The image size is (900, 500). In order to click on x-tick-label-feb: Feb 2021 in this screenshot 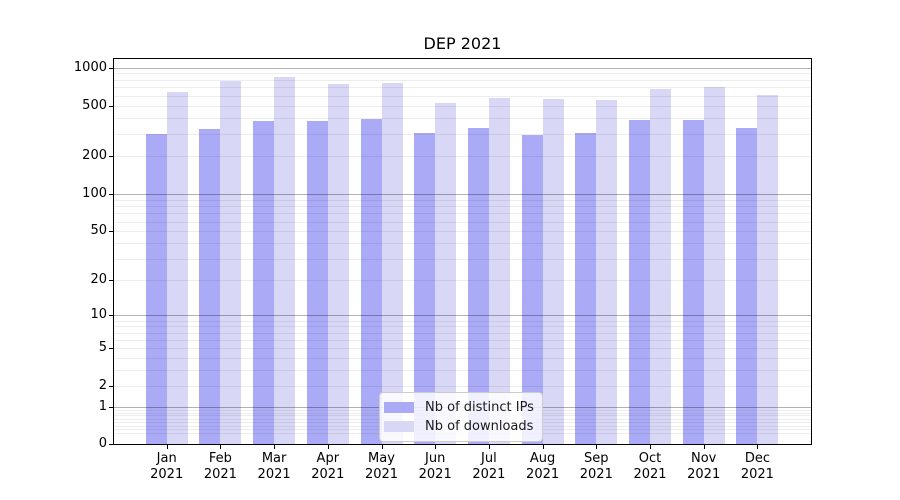, I will do `click(220, 466)`.